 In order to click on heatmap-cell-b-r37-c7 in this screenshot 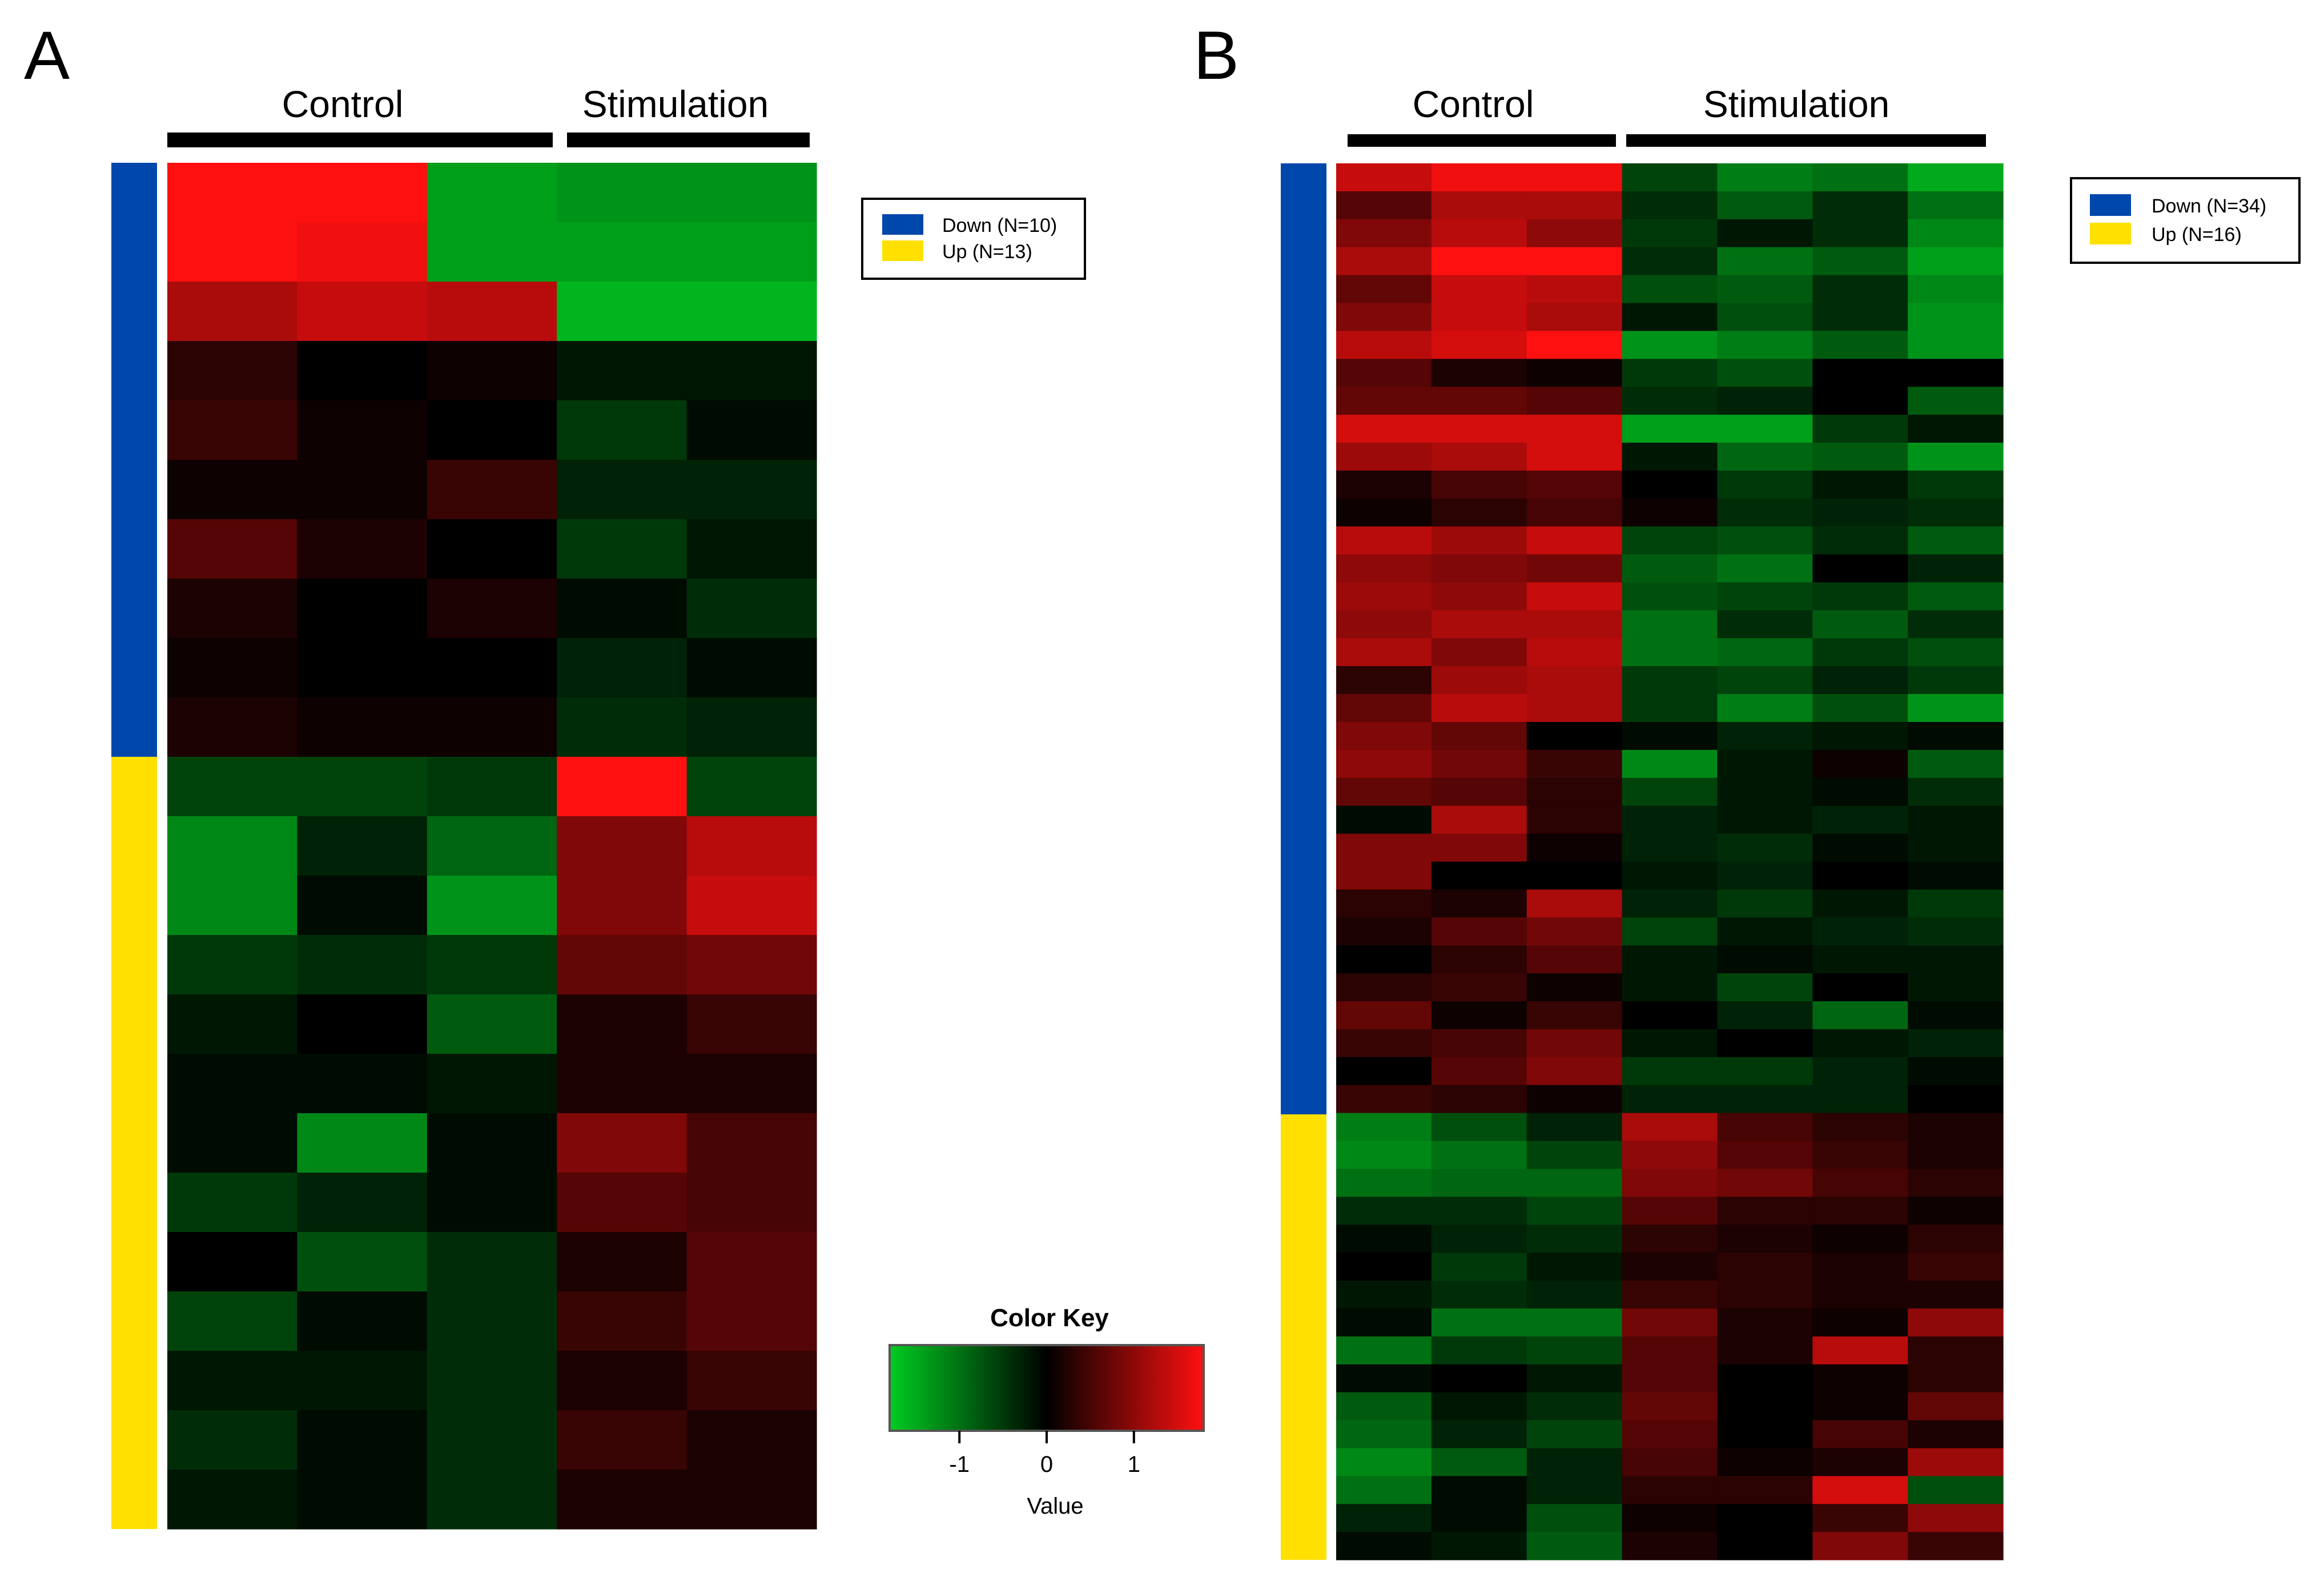, I will do `click(1956, 1183)`.